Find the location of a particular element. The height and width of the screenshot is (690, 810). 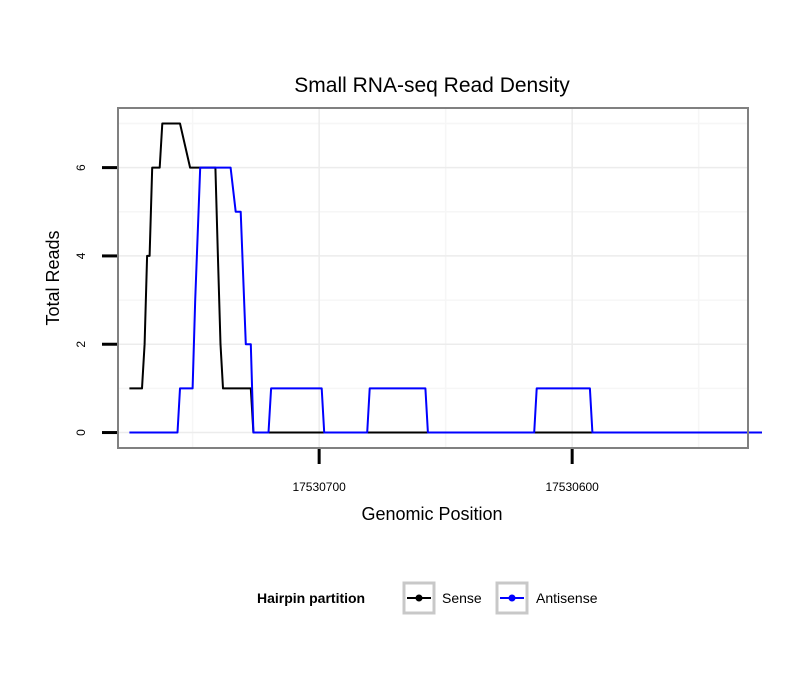

legend: Hairpin partition Sense Antisense is located at coordinates (427, 598).